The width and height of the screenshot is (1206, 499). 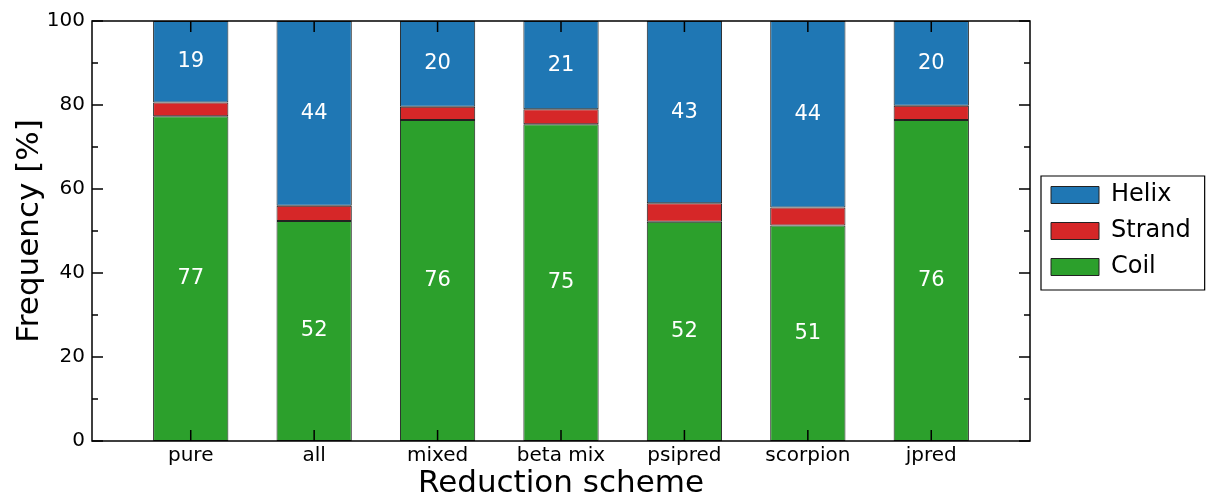 What do you see at coordinates (191, 277) in the screenshot?
I see `data-label: 77` at bounding box center [191, 277].